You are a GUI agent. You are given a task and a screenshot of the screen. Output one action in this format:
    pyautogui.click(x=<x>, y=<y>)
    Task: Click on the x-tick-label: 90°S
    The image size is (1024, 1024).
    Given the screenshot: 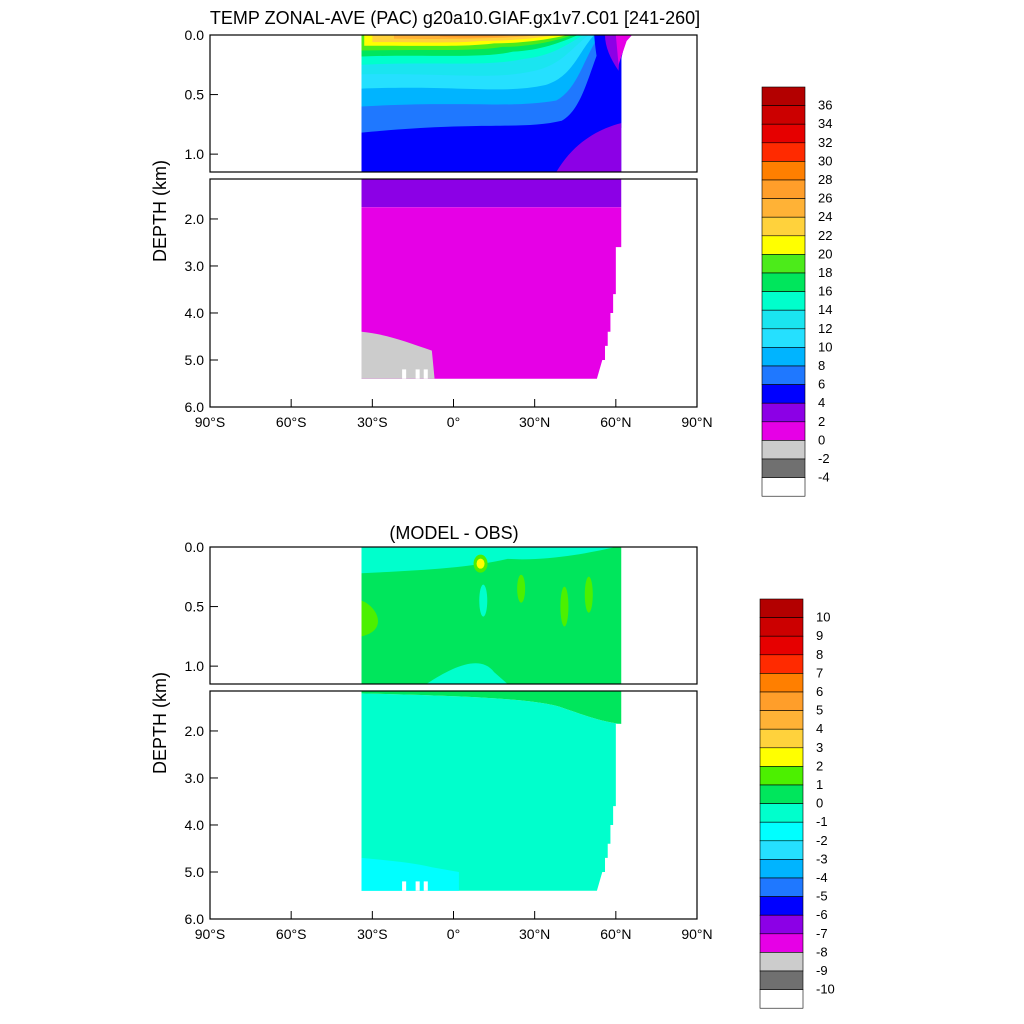 What is the action you would take?
    pyautogui.click(x=210, y=934)
    